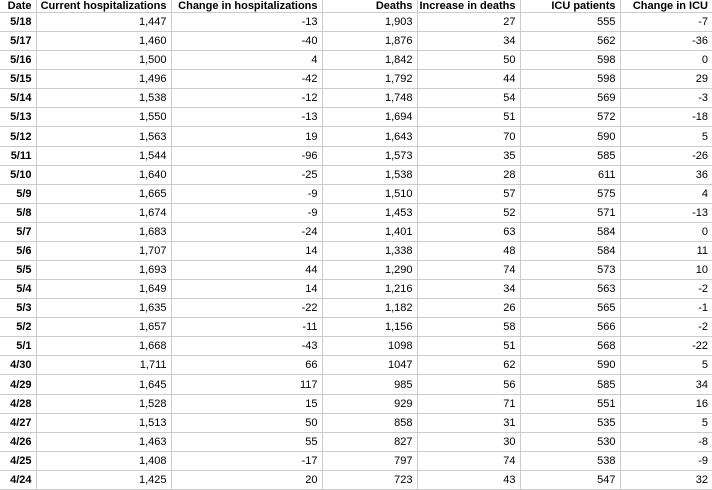  What do you see at coordinates (666, 79) in the screenshot?
I see `change_in_icu-cell: 29` at bounding box center [666, 79].